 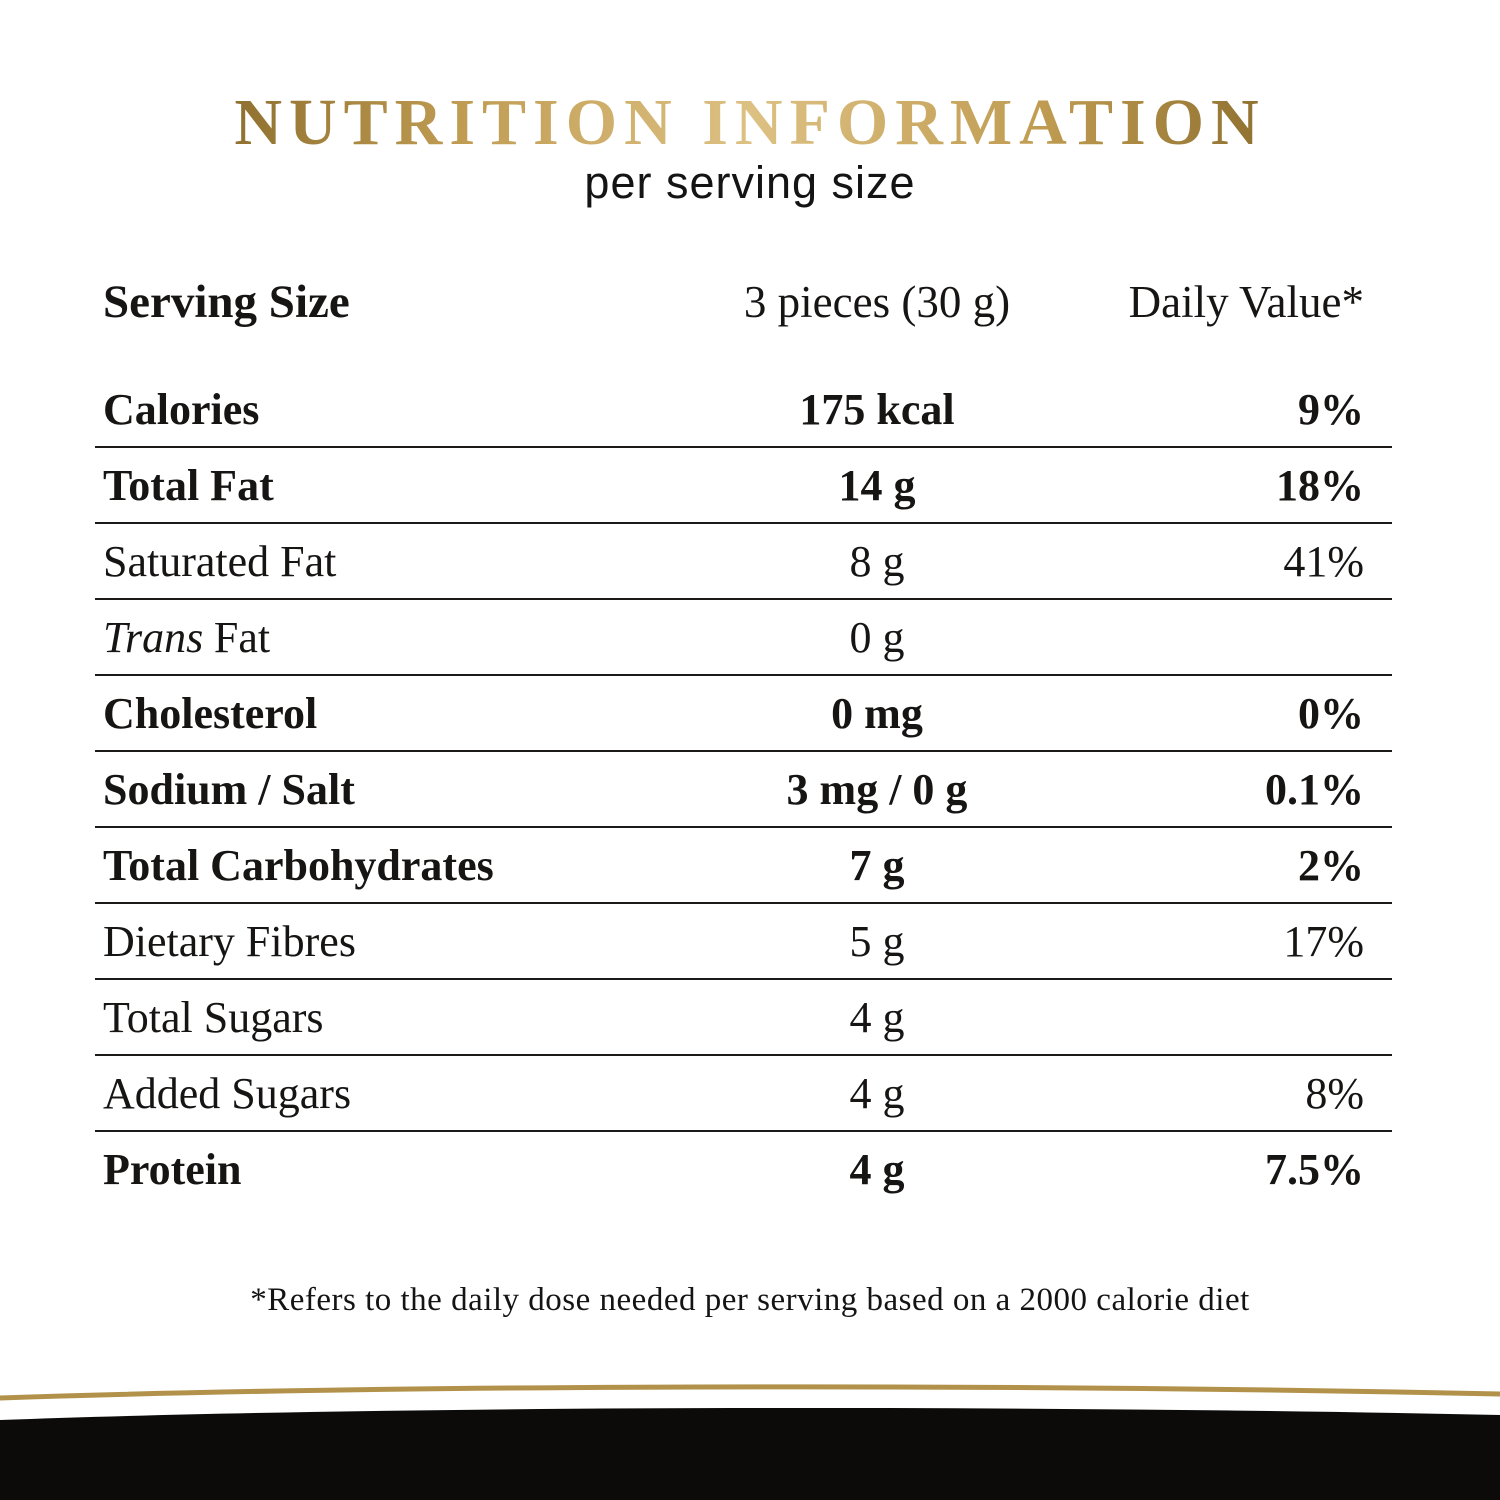 I want to click on nutrient-label: Dietary Fibres, so click(x=229, y=941).